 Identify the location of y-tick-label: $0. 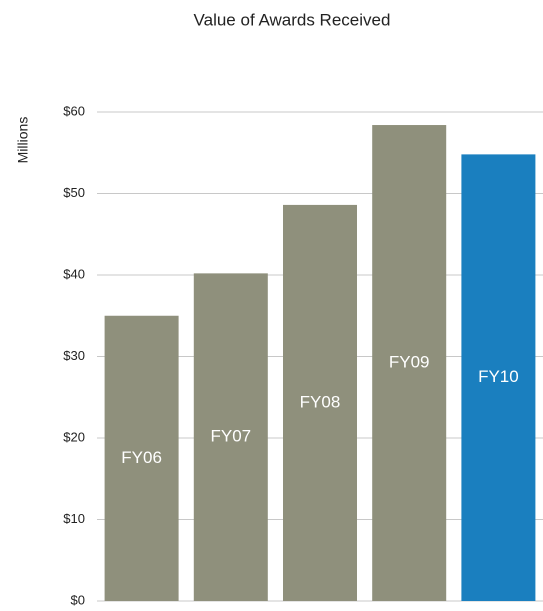
(78, 599).